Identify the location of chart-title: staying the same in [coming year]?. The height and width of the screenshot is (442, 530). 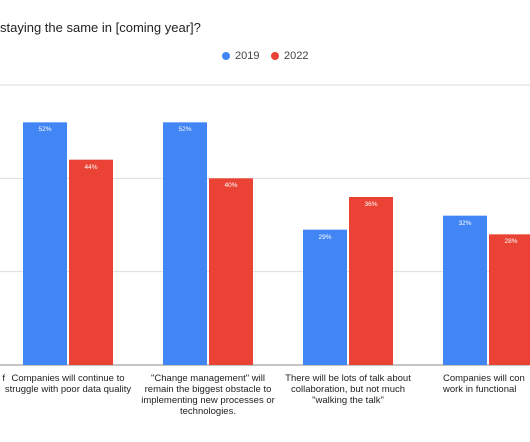
(100, 27).